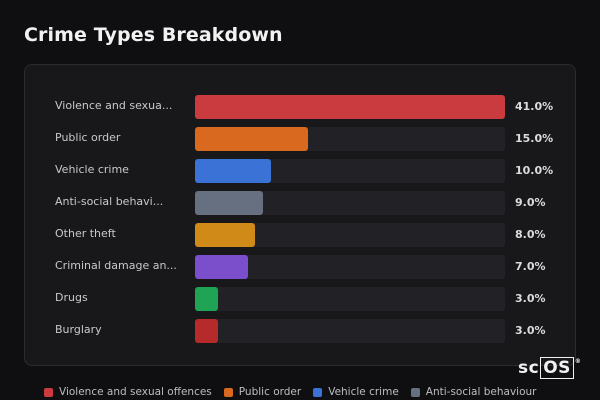 The height and width of the screenshot is (400, 600). I want to click on legend-item: Public order, so click(262, 392).